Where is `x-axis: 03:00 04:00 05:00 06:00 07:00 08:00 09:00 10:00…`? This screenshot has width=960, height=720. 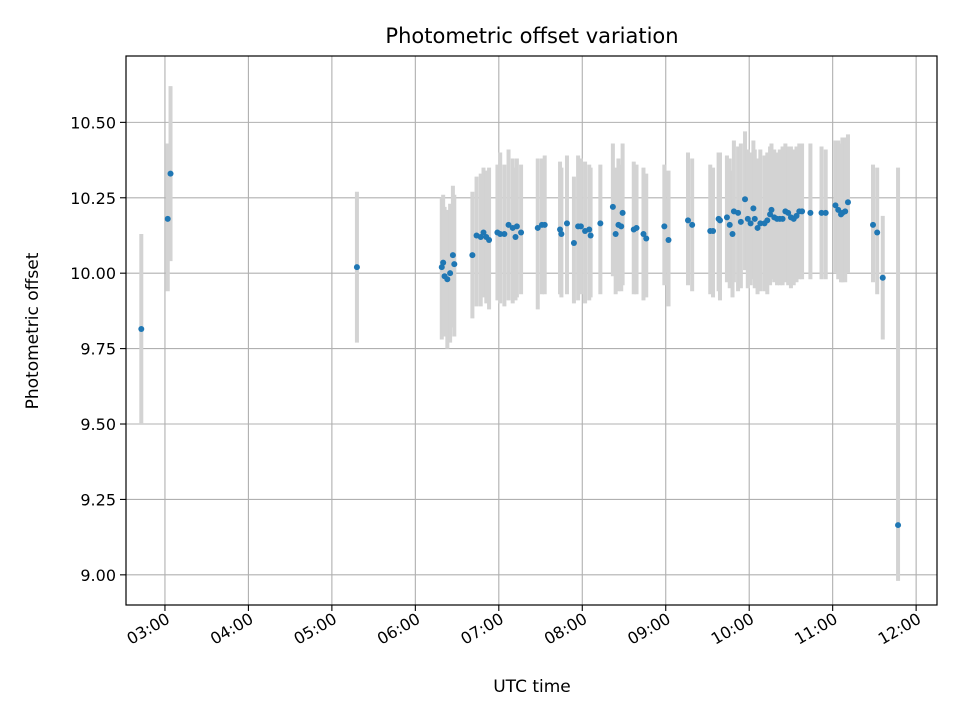 x-axis: 03:00 04:00 05:00 06:00 07:00 08:00 09:00 10:00… is located at coordinates (524, 627).